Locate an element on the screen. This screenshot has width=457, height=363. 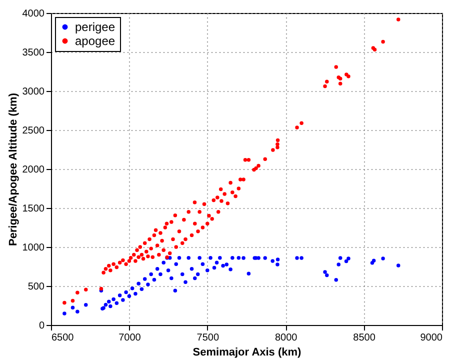
x-tick-label: 8500 is located at coordinates (364, 338).